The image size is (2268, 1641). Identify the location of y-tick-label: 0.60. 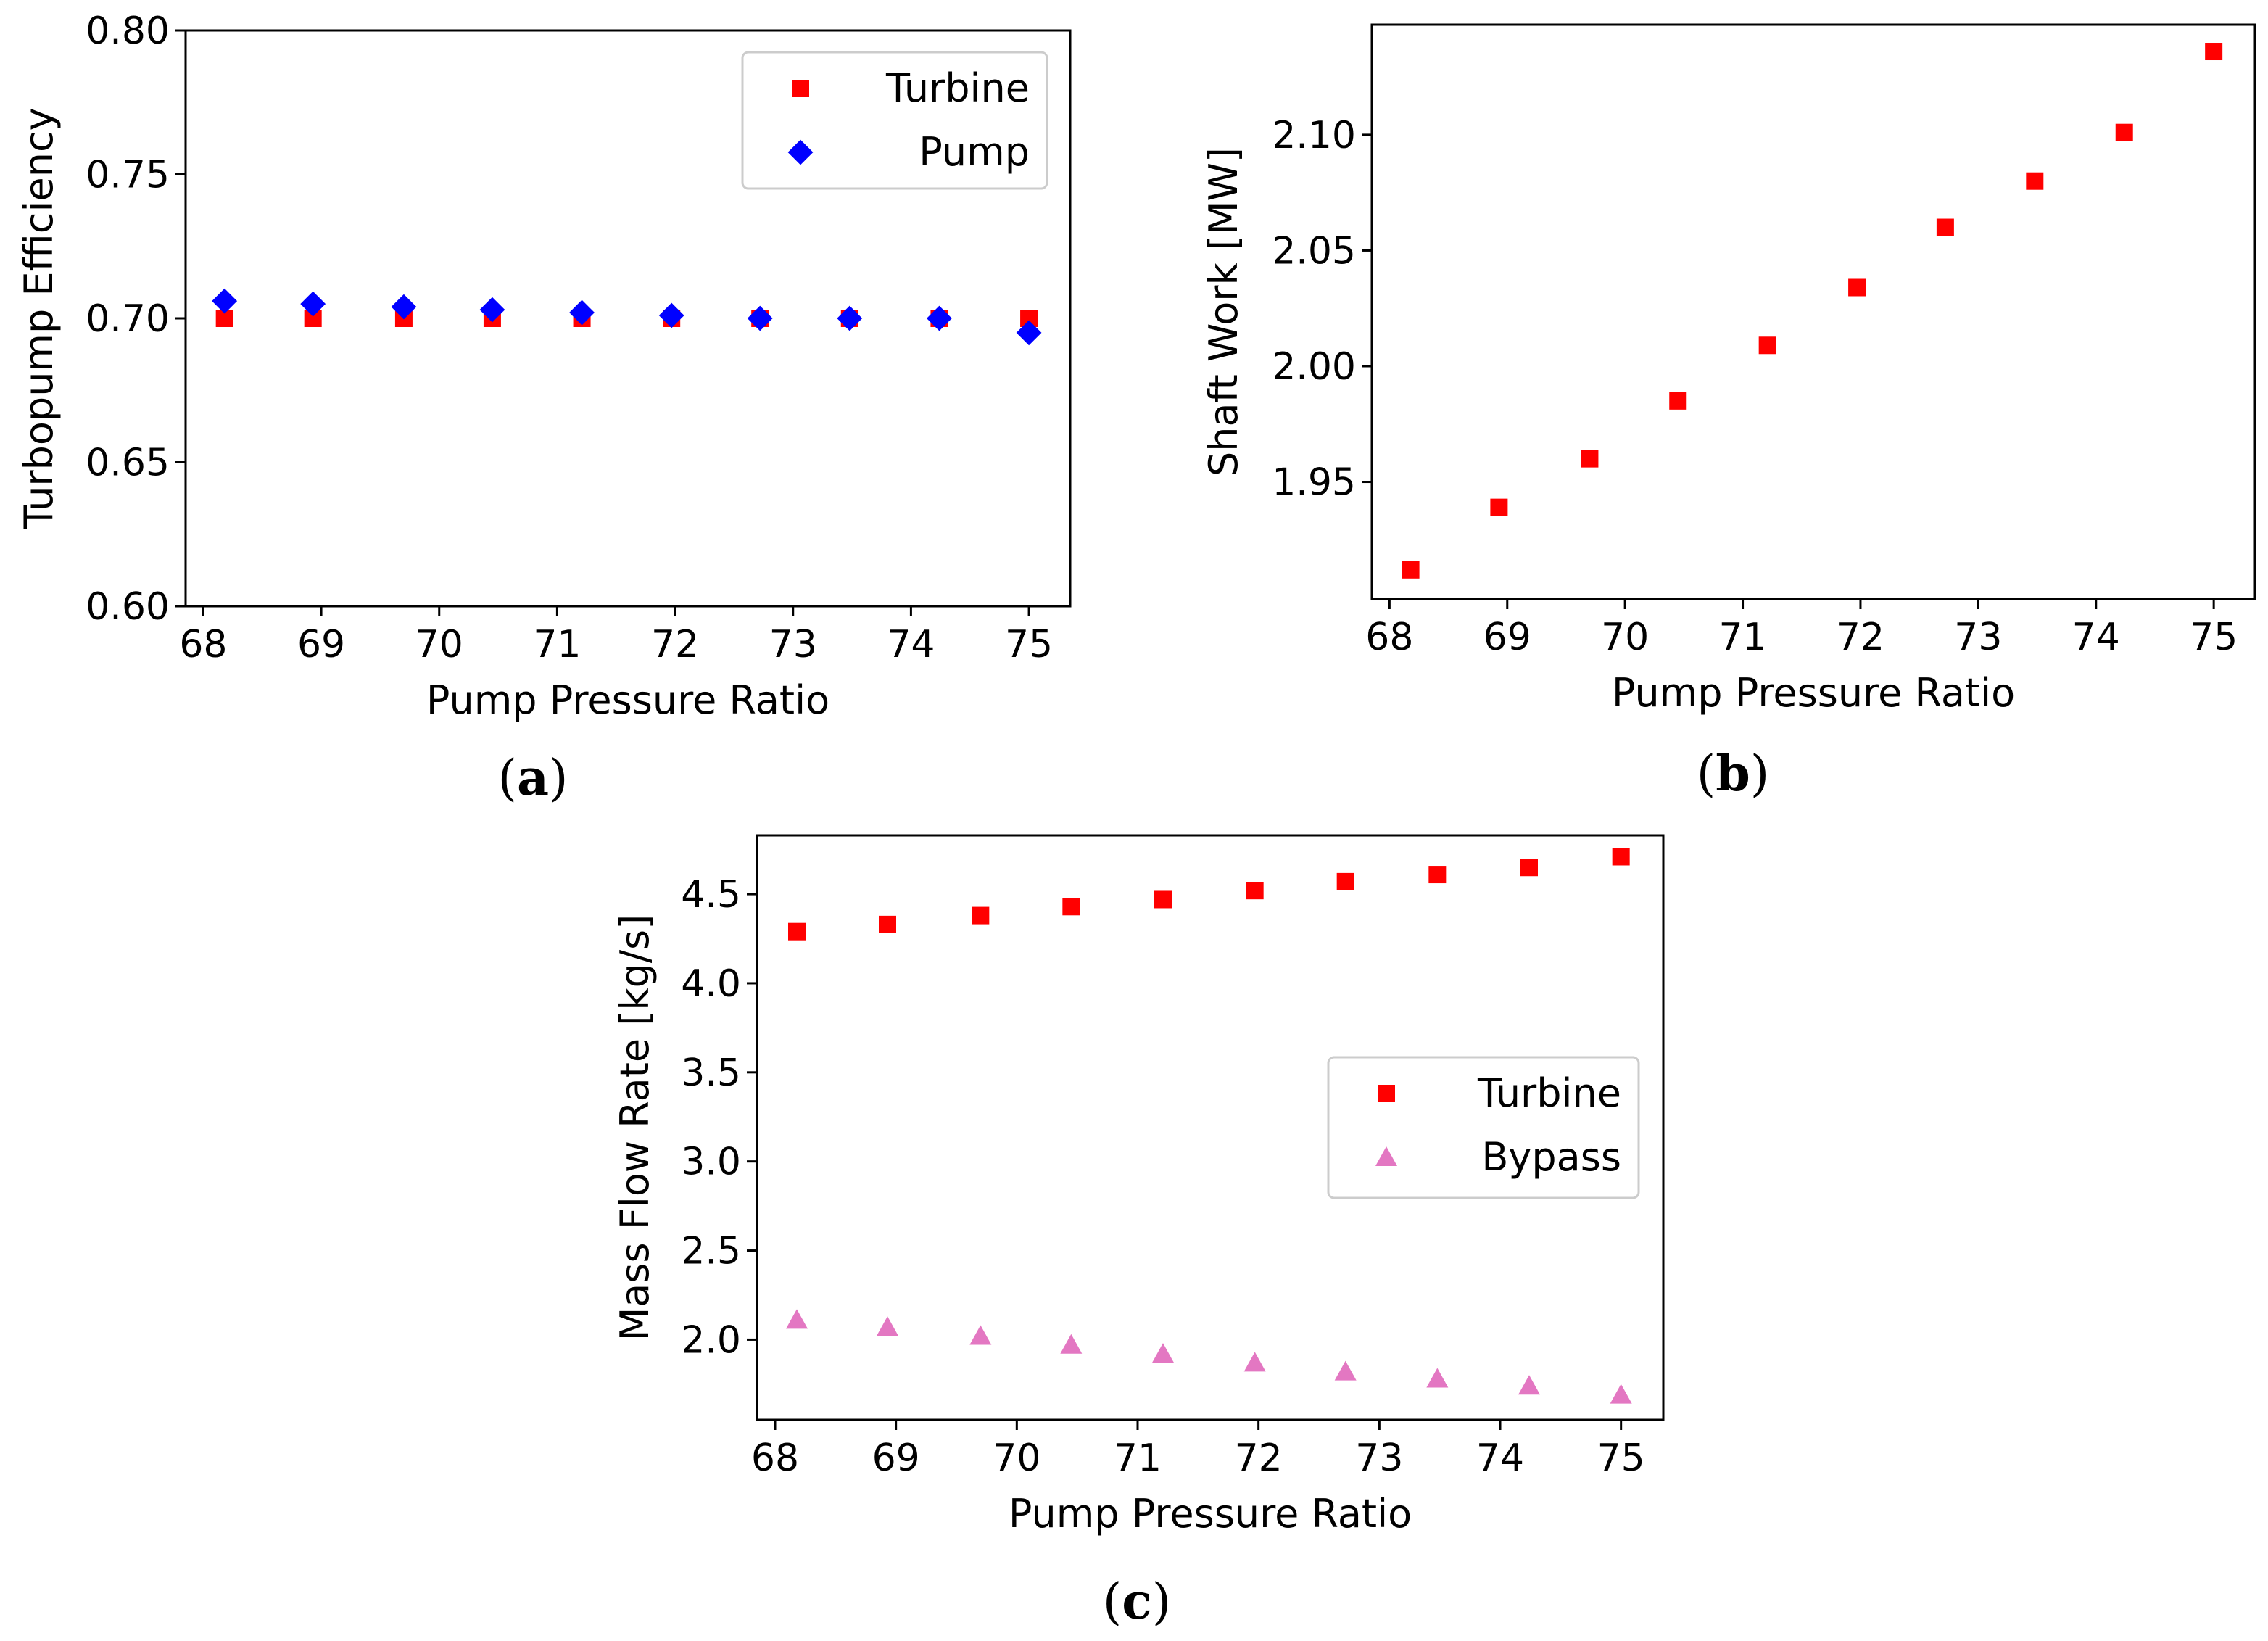
(128, 607).